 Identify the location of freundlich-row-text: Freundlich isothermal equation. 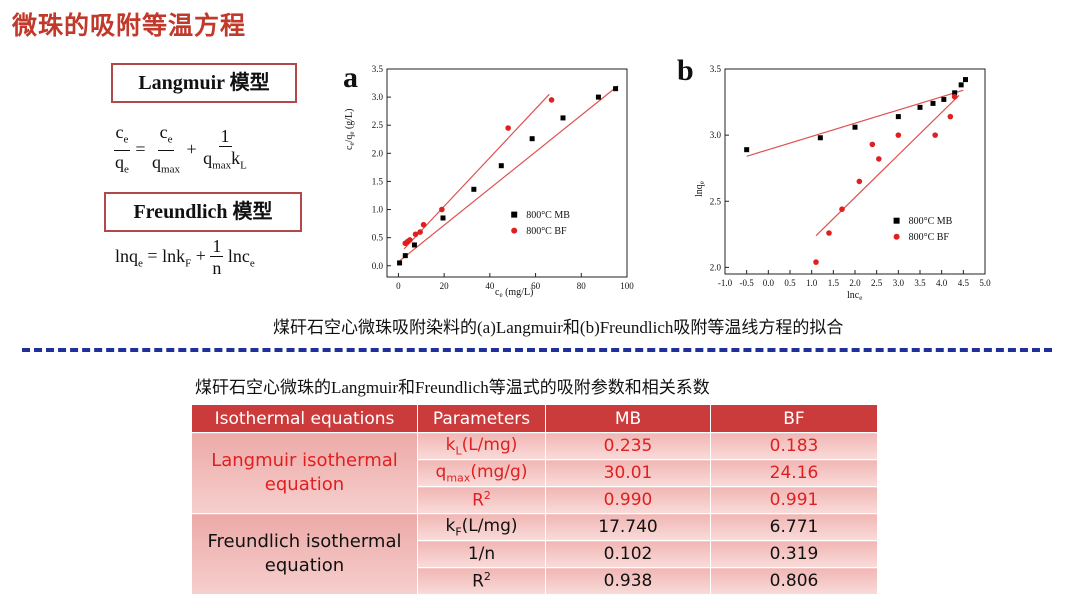
(304, 553).